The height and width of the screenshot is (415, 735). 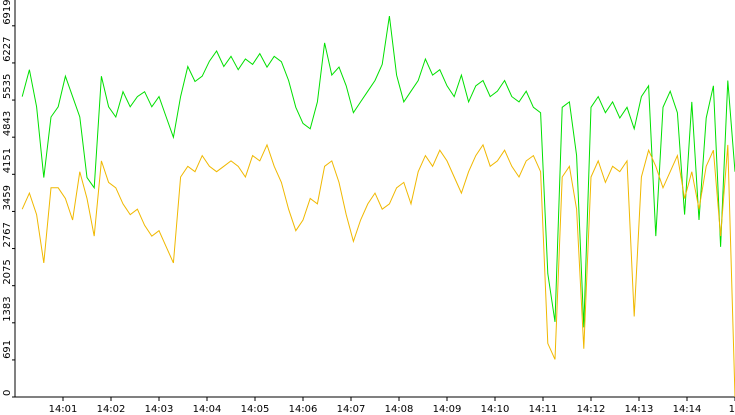 What do you see at coordinates (639, 409) in the screenshot?
I see `x-tick-label: 14:13` at bounding box center [639, 409].